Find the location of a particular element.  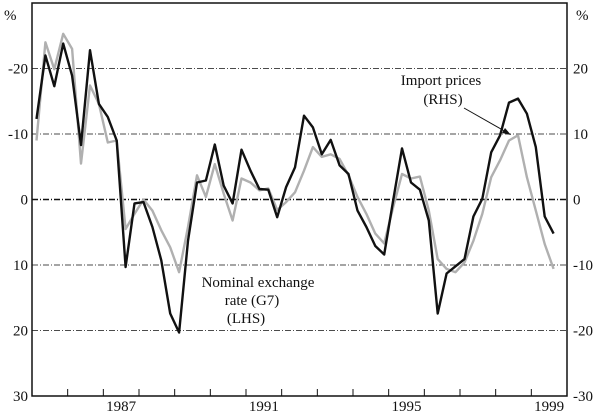

right-tick-label: 10 is located at coordinates (580, 135).